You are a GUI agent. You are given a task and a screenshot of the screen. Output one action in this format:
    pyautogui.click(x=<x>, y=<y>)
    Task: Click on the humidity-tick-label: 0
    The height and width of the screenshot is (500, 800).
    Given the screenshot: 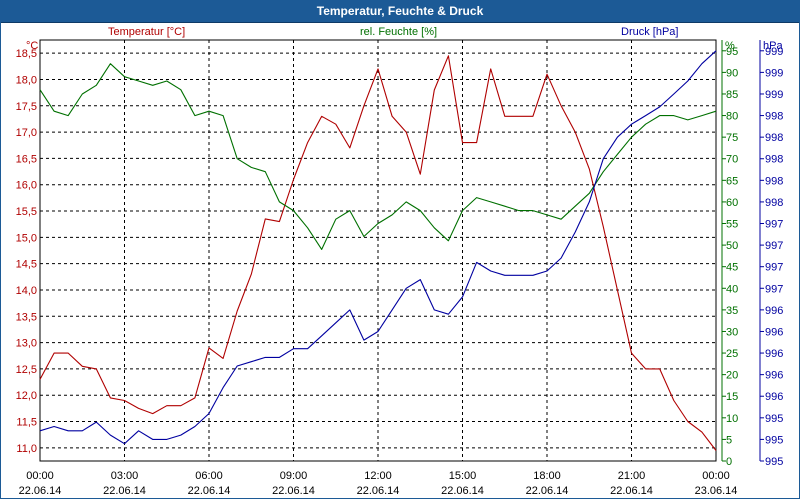 What is the action you would take?
    pyautogui.click(x=729, y=462)
    